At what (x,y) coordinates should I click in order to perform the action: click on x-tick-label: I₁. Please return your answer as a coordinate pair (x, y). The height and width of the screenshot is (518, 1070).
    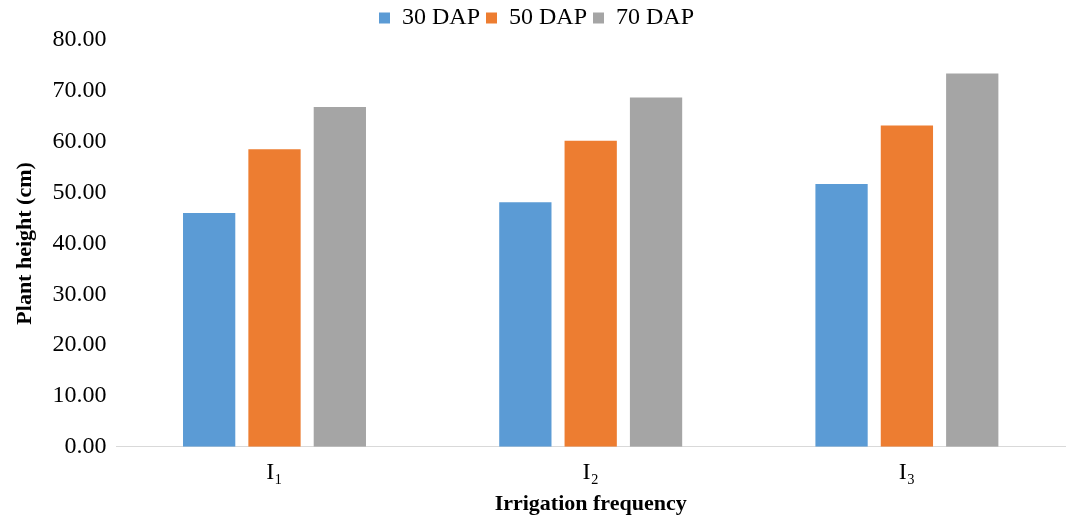
    Looking at the image, I should click on (274, 471).